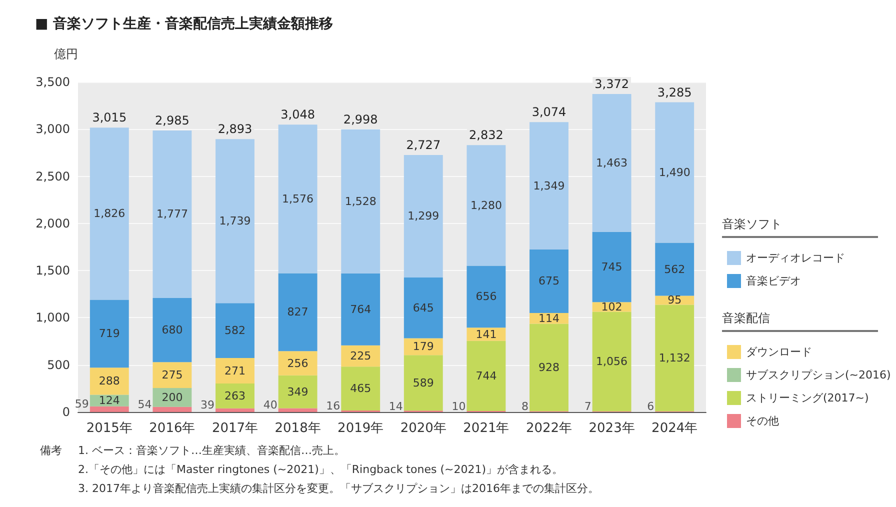 The image size is (896, 507). I want to click on data-label: 582, so click(235, 331).